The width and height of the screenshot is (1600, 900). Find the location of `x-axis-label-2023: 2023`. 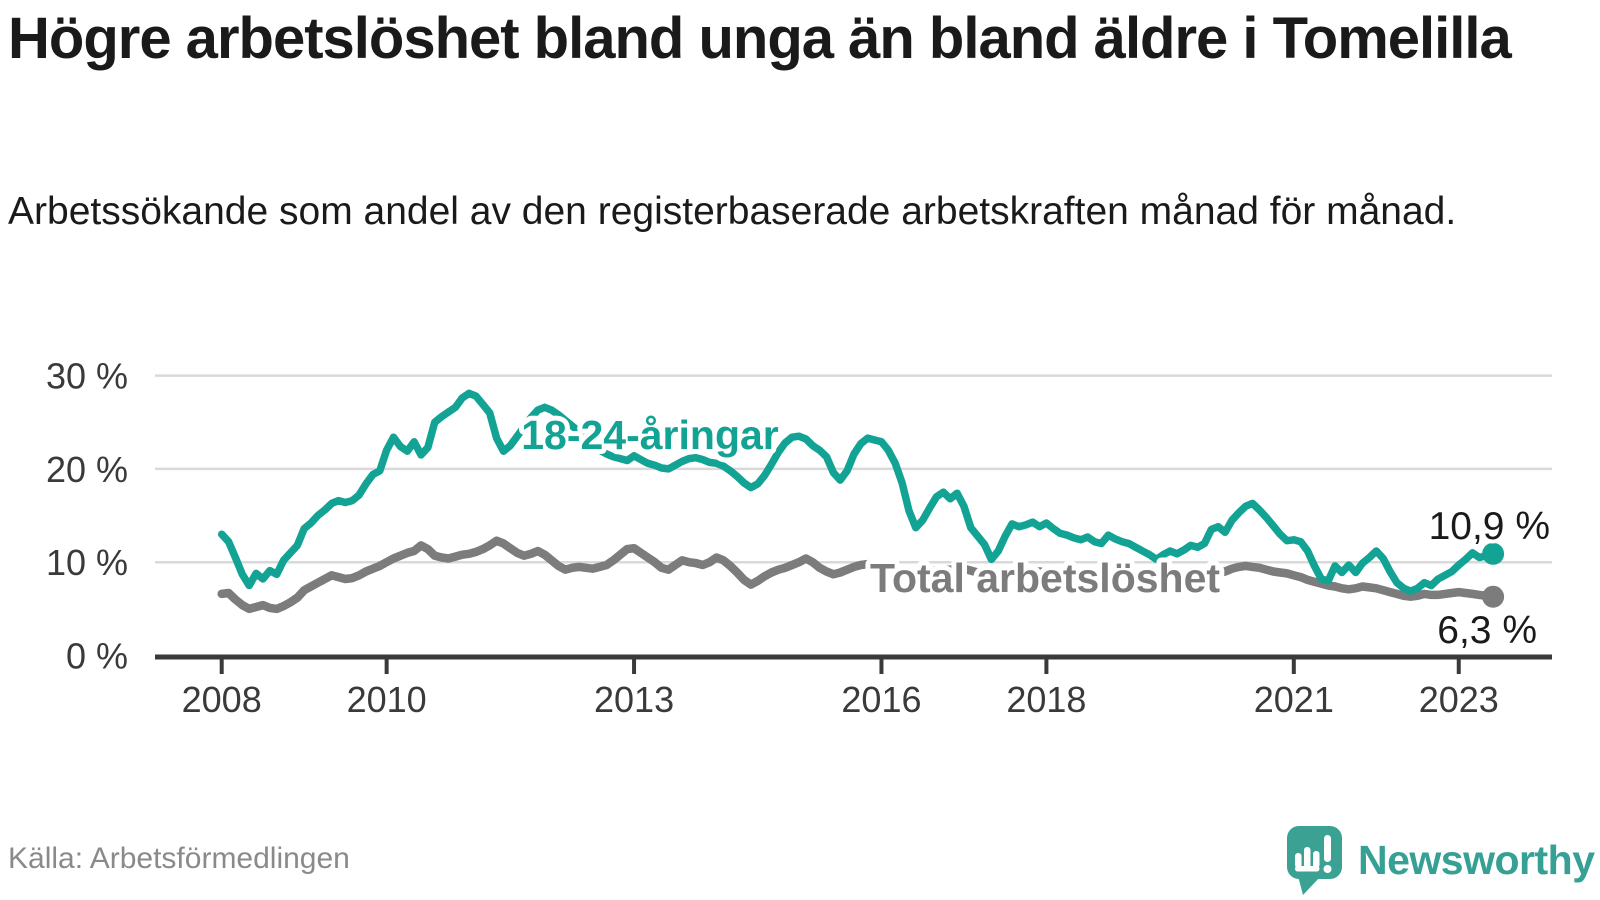

x-axis-label-2023: 2023 is located at coordinates (1459, 699).